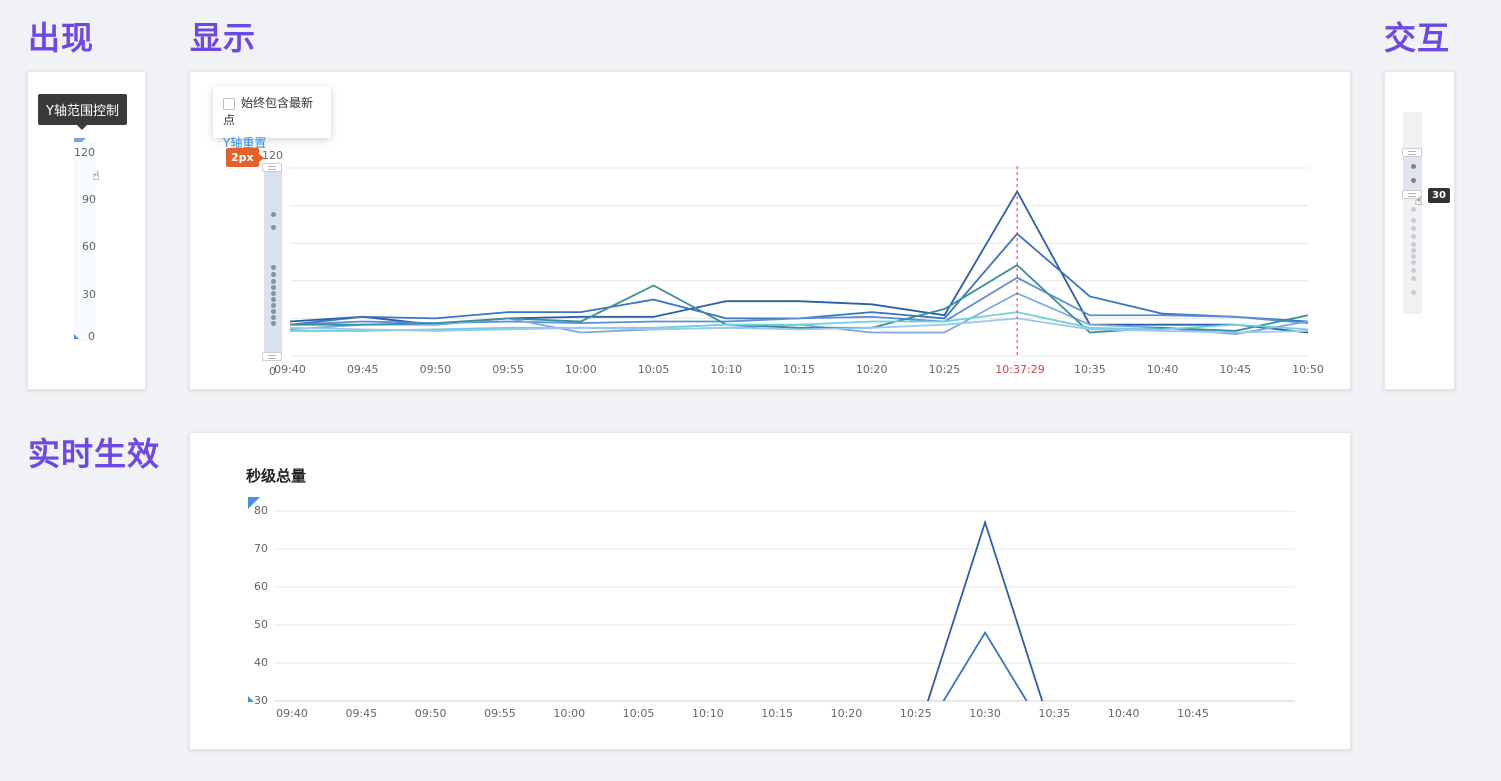  I want to click on y-range-slider-track, so click(273, 262).